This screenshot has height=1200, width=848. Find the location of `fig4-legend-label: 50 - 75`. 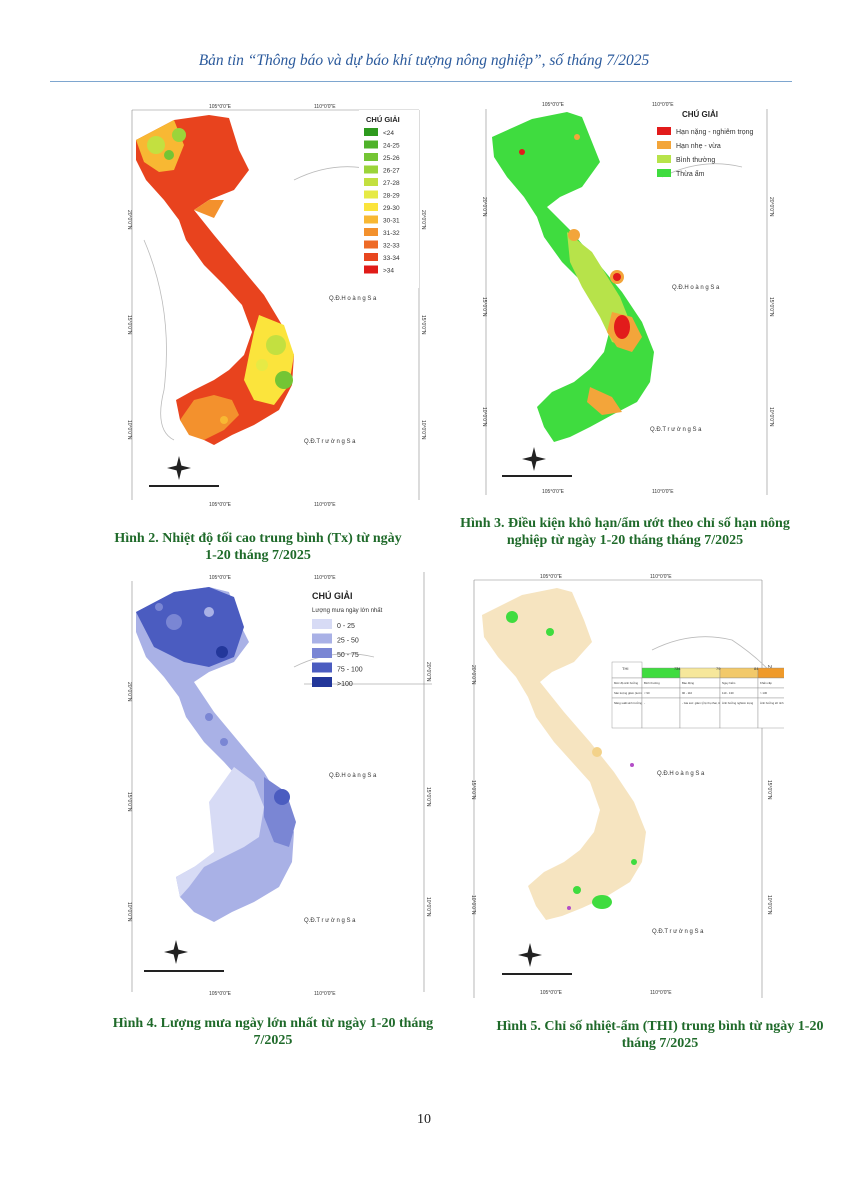

fig4-legend-label: 50 - 75 is located at coordinates (348, 655).